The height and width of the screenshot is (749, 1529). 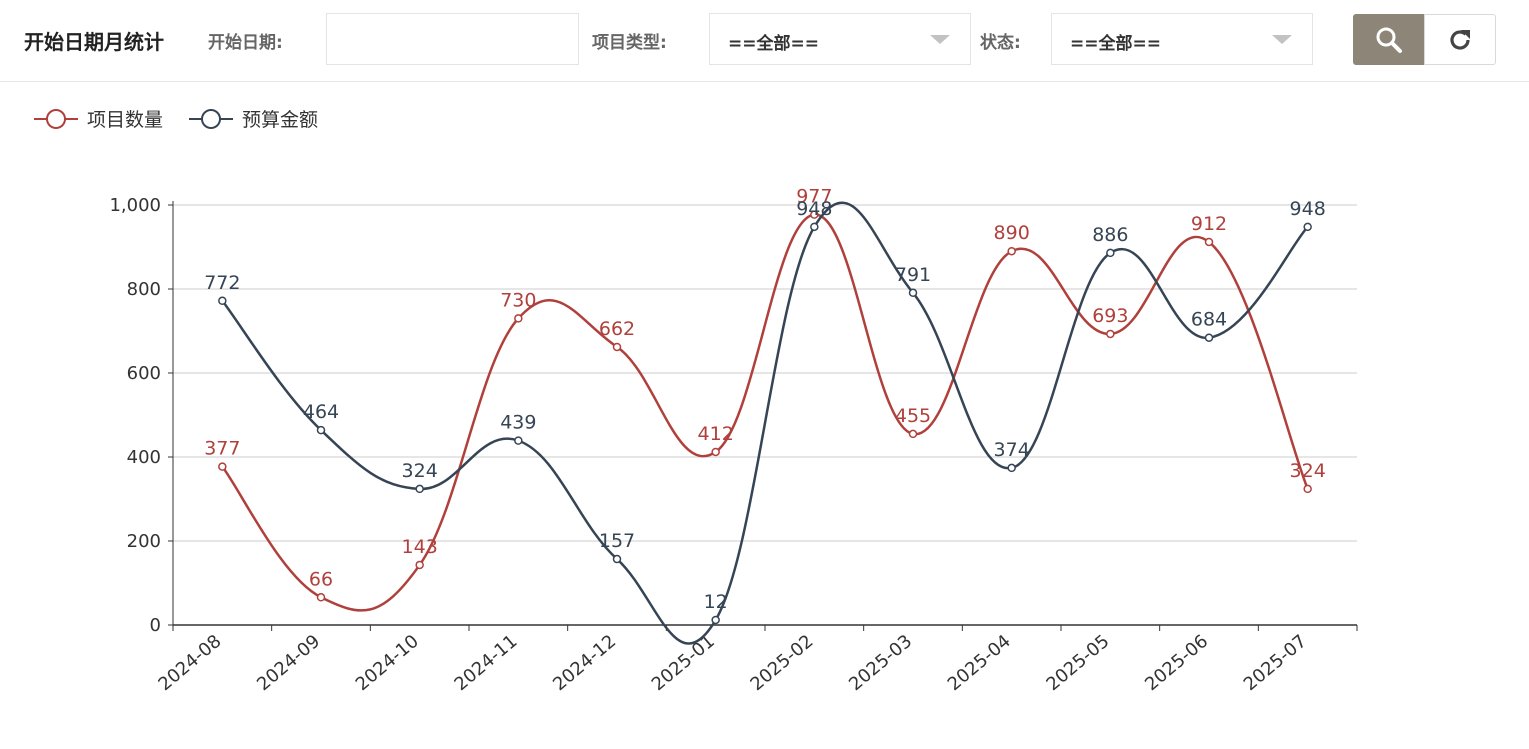 I want to click on data-label: 912, so click(x=1209, y=224).